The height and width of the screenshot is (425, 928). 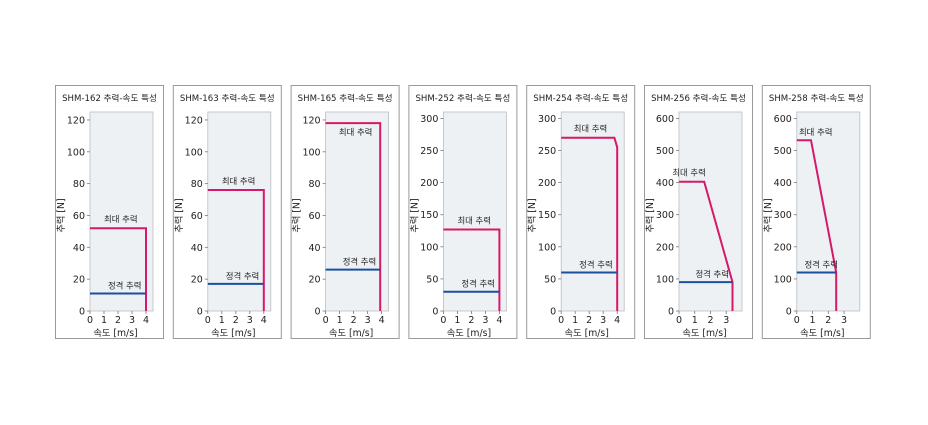 I want to click on chart-title: SHM-258 추력-속도 특성, so click(x=816, y=98).